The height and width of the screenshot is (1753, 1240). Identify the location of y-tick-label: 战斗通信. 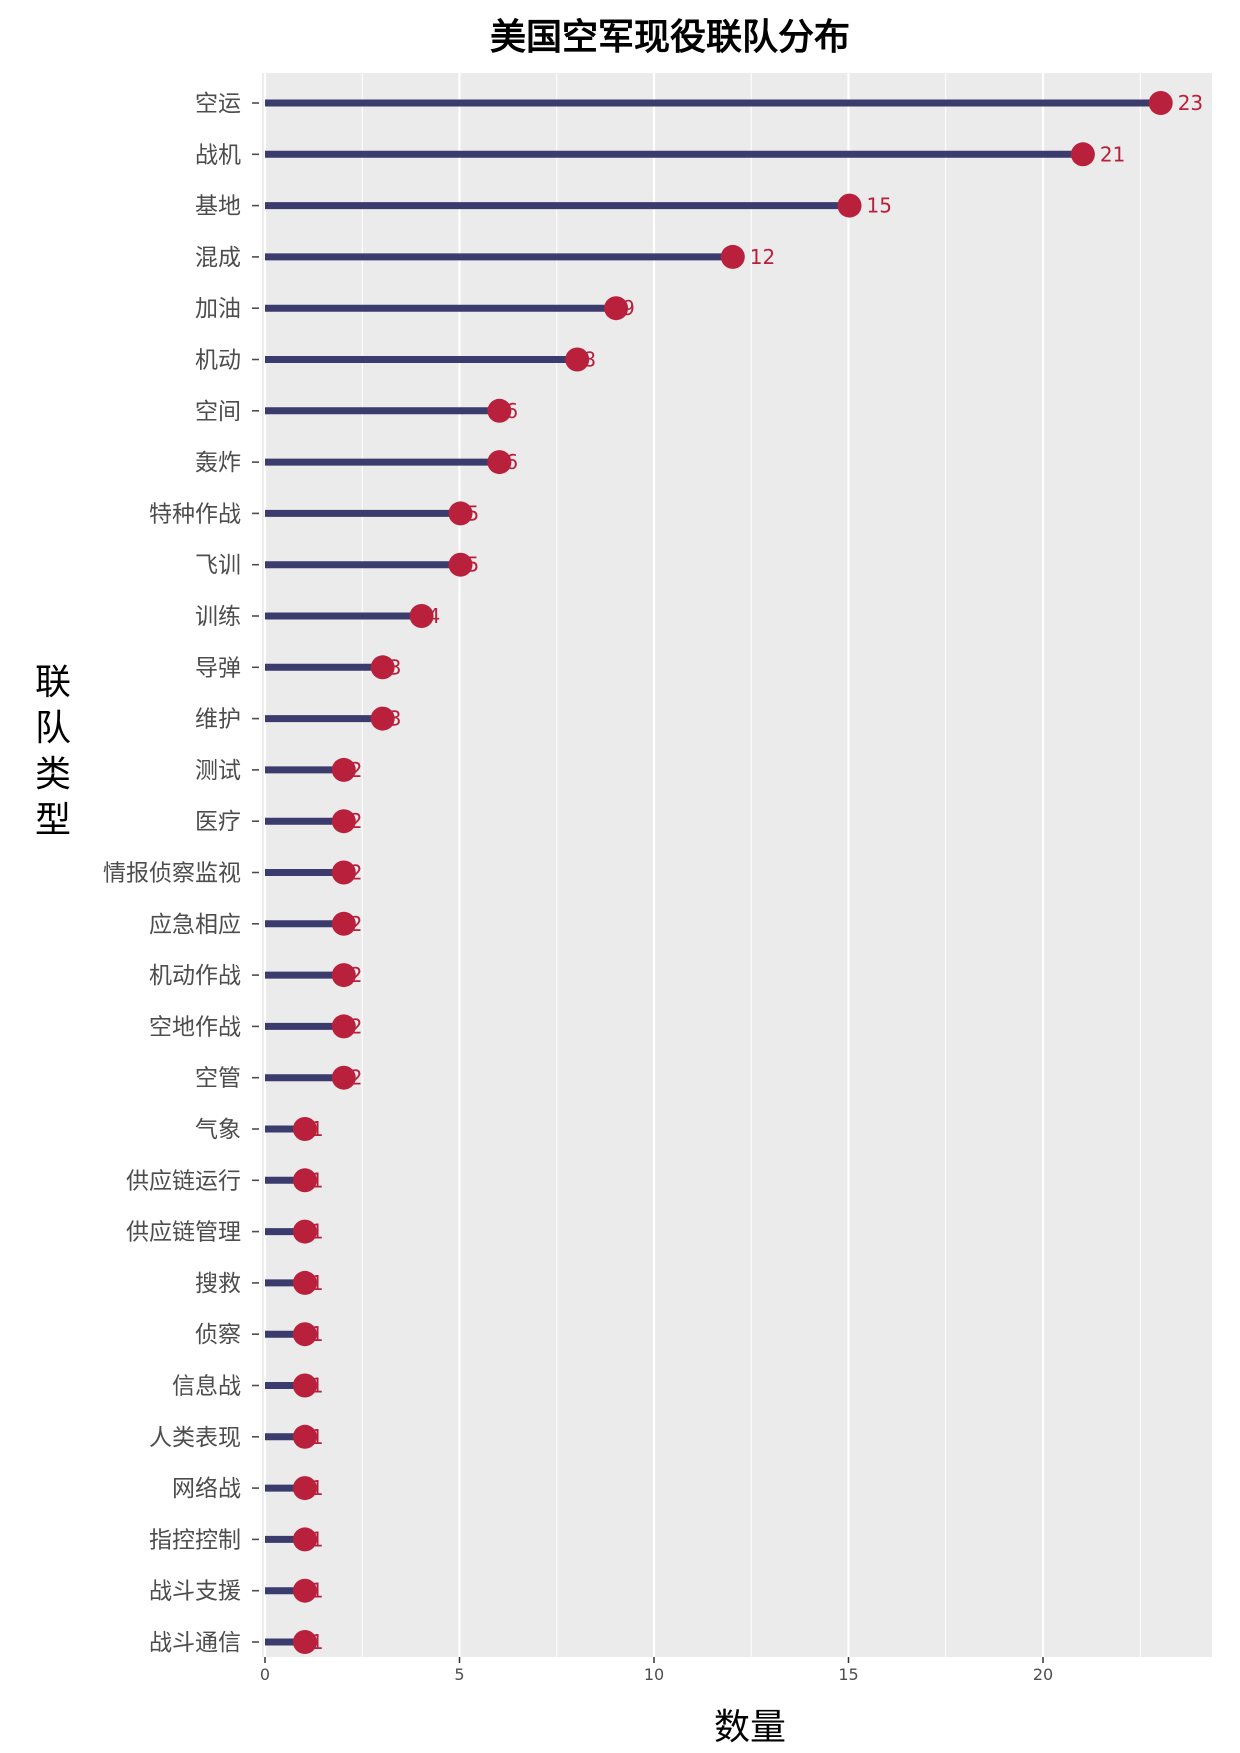
(195, 1643).